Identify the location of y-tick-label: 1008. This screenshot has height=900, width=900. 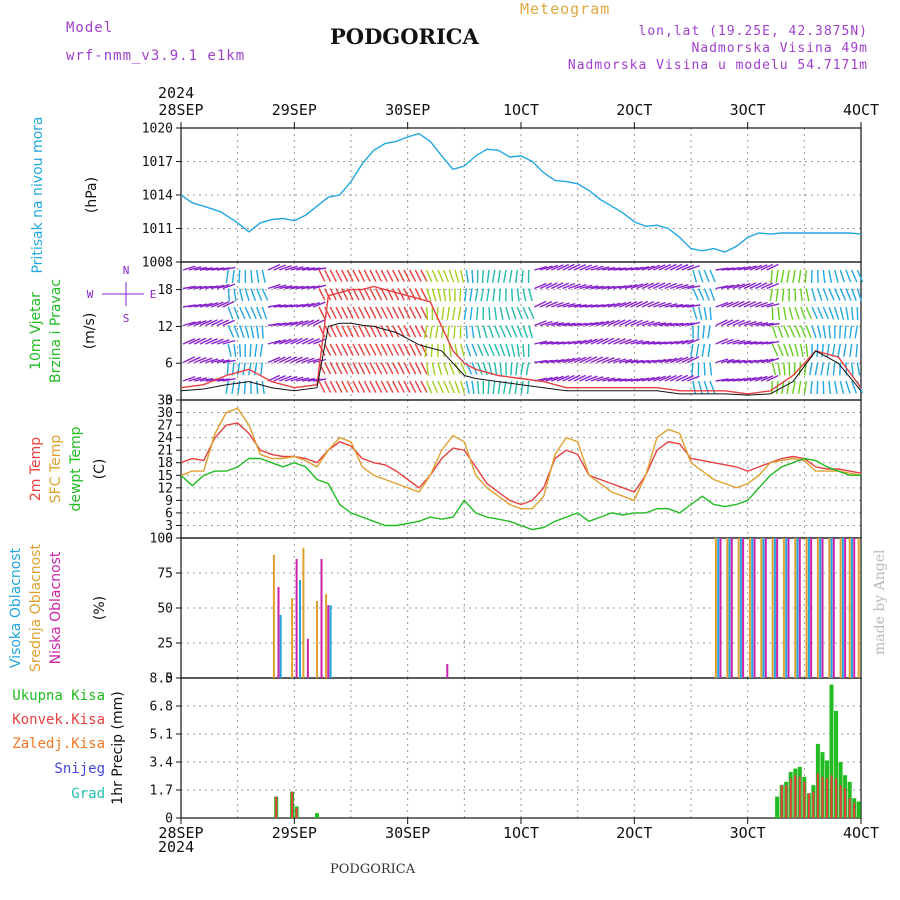
(157, 263).